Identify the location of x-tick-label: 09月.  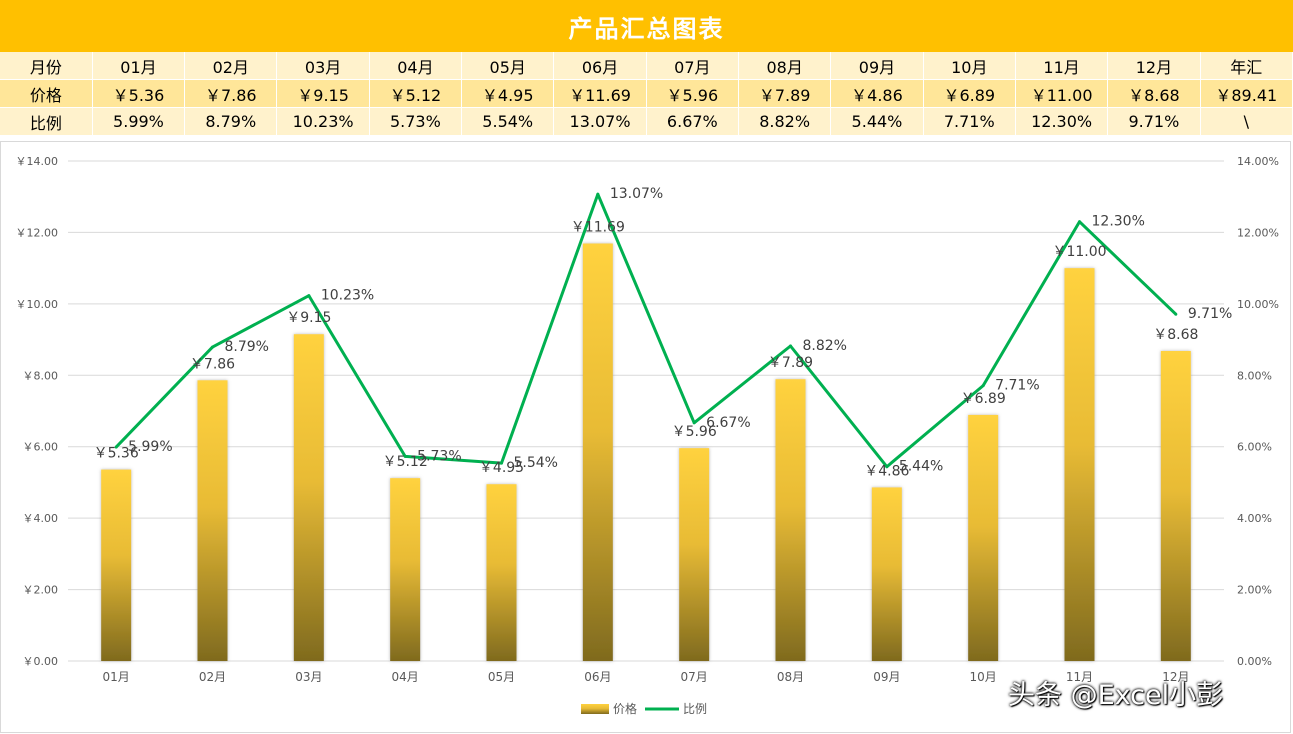
(886, 677).